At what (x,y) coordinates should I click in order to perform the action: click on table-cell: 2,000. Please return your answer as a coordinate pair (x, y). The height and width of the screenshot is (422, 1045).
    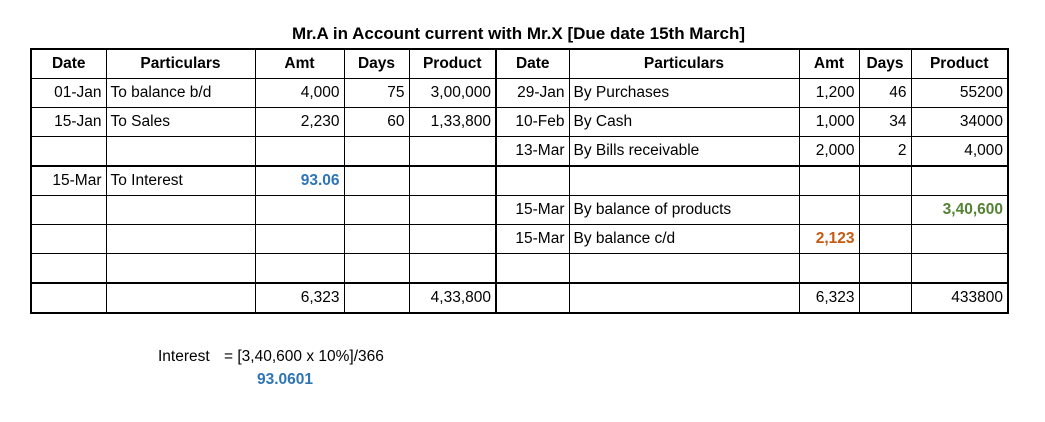
    Looking at the image, I should click on (829, 151).